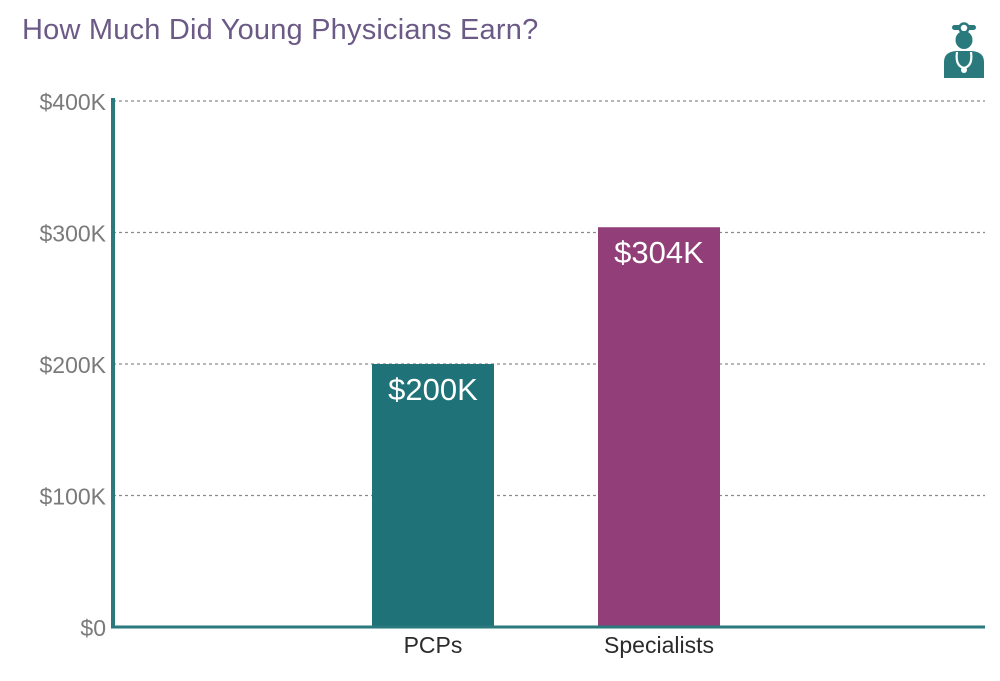  Describe the element at coordinates (546, 321) in the screenshot. I see `bar-value-labels: $200K $304K` at that location.